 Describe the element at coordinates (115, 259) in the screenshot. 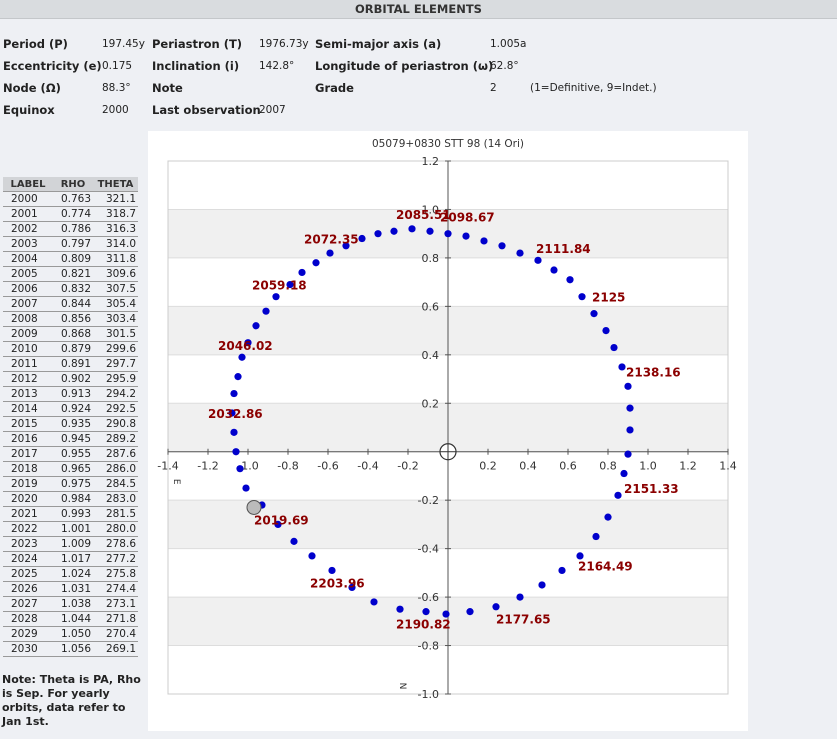

I see `row-theta: 311.8` at that location.